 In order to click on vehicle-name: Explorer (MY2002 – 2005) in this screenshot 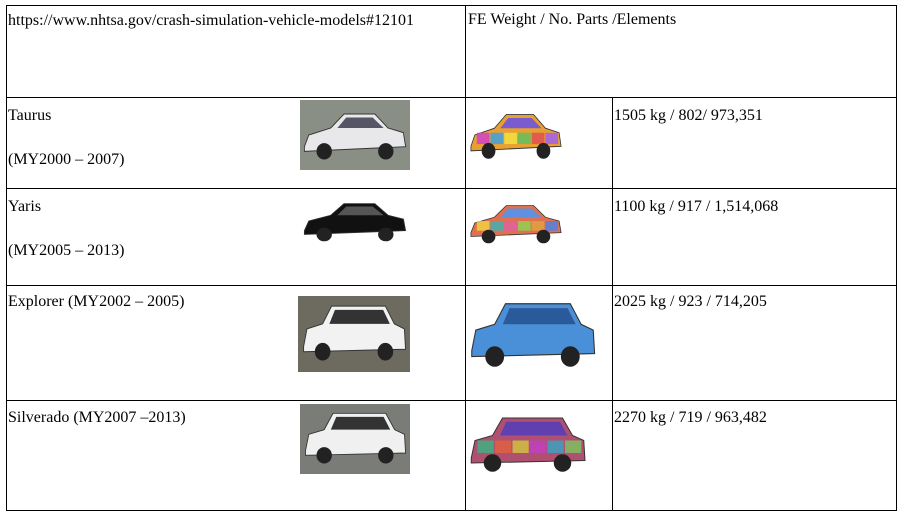, I will do `click(96, 301)`.